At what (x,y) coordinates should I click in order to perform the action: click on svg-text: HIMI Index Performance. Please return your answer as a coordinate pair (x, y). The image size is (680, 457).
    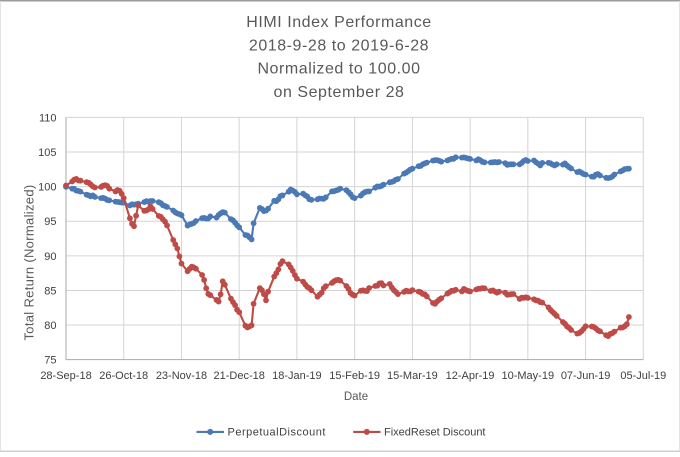
    Looking at the image, I should click on (339, 22).